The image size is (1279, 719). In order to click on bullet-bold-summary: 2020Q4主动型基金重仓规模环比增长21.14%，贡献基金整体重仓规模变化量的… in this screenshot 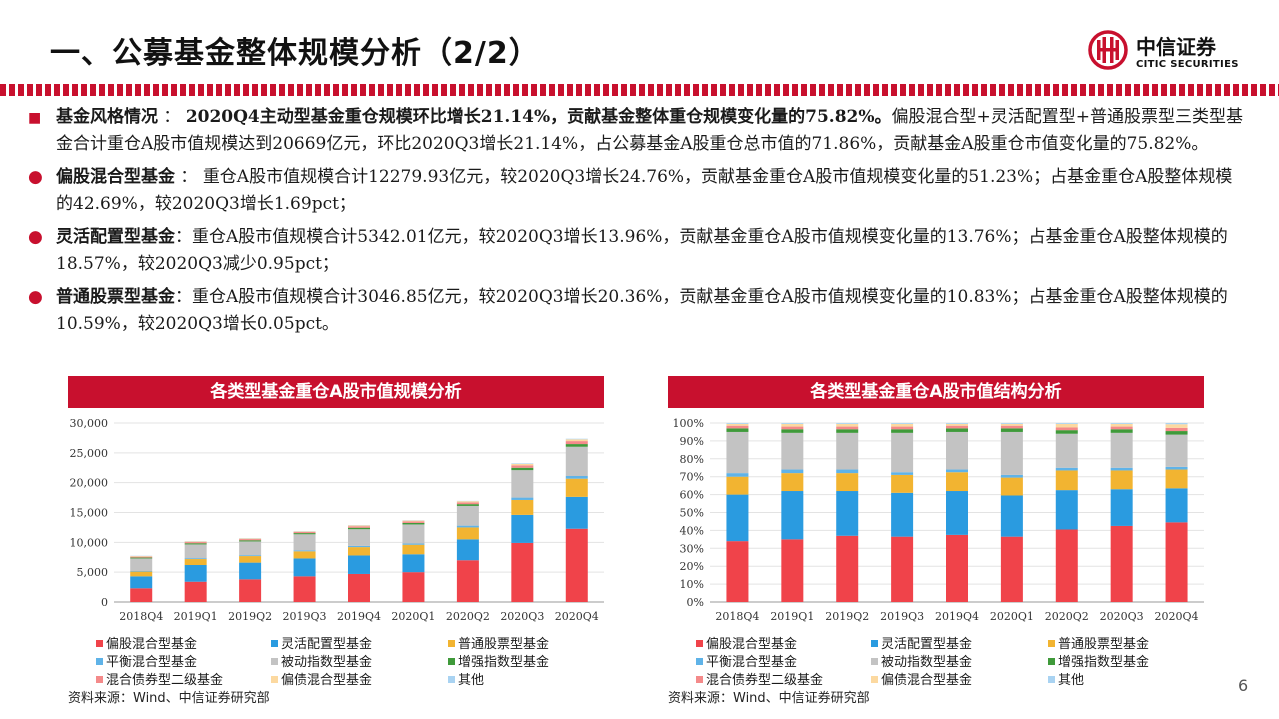, I will do `click(538, 117)`.